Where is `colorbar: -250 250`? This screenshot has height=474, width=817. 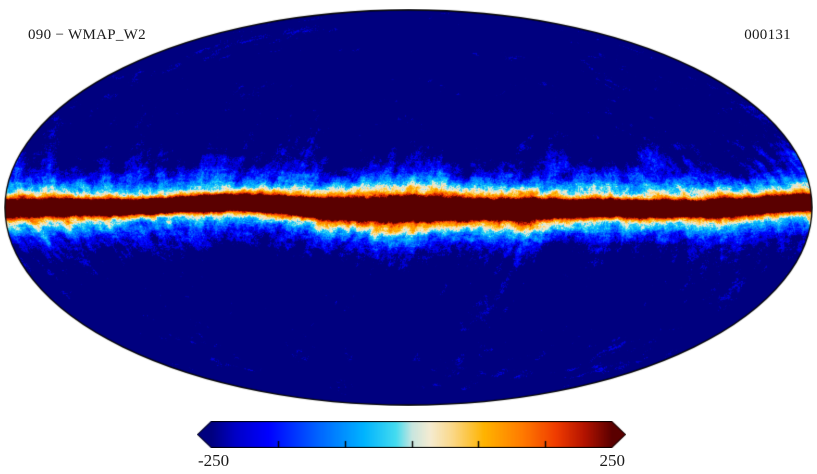
colorbar: -250 250 is located at coordinates (411, 447).